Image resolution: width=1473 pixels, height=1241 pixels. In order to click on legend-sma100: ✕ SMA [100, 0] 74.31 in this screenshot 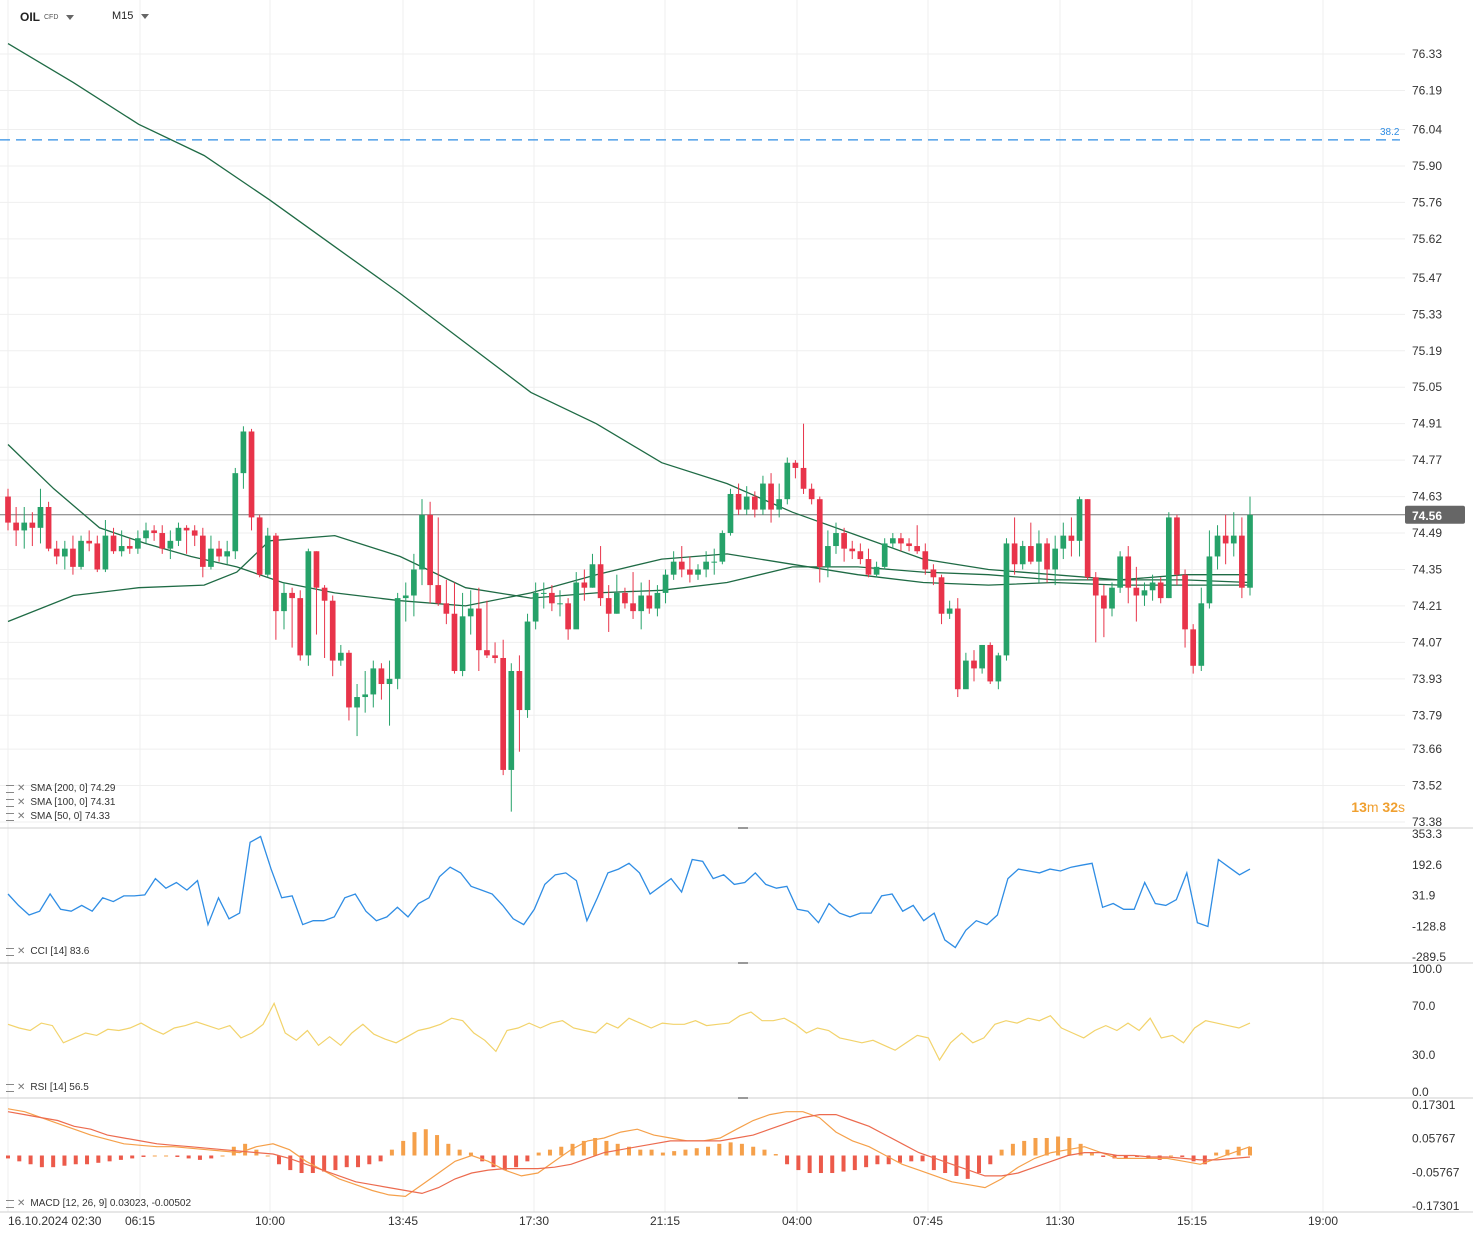, I will do `click(60, 802)`.